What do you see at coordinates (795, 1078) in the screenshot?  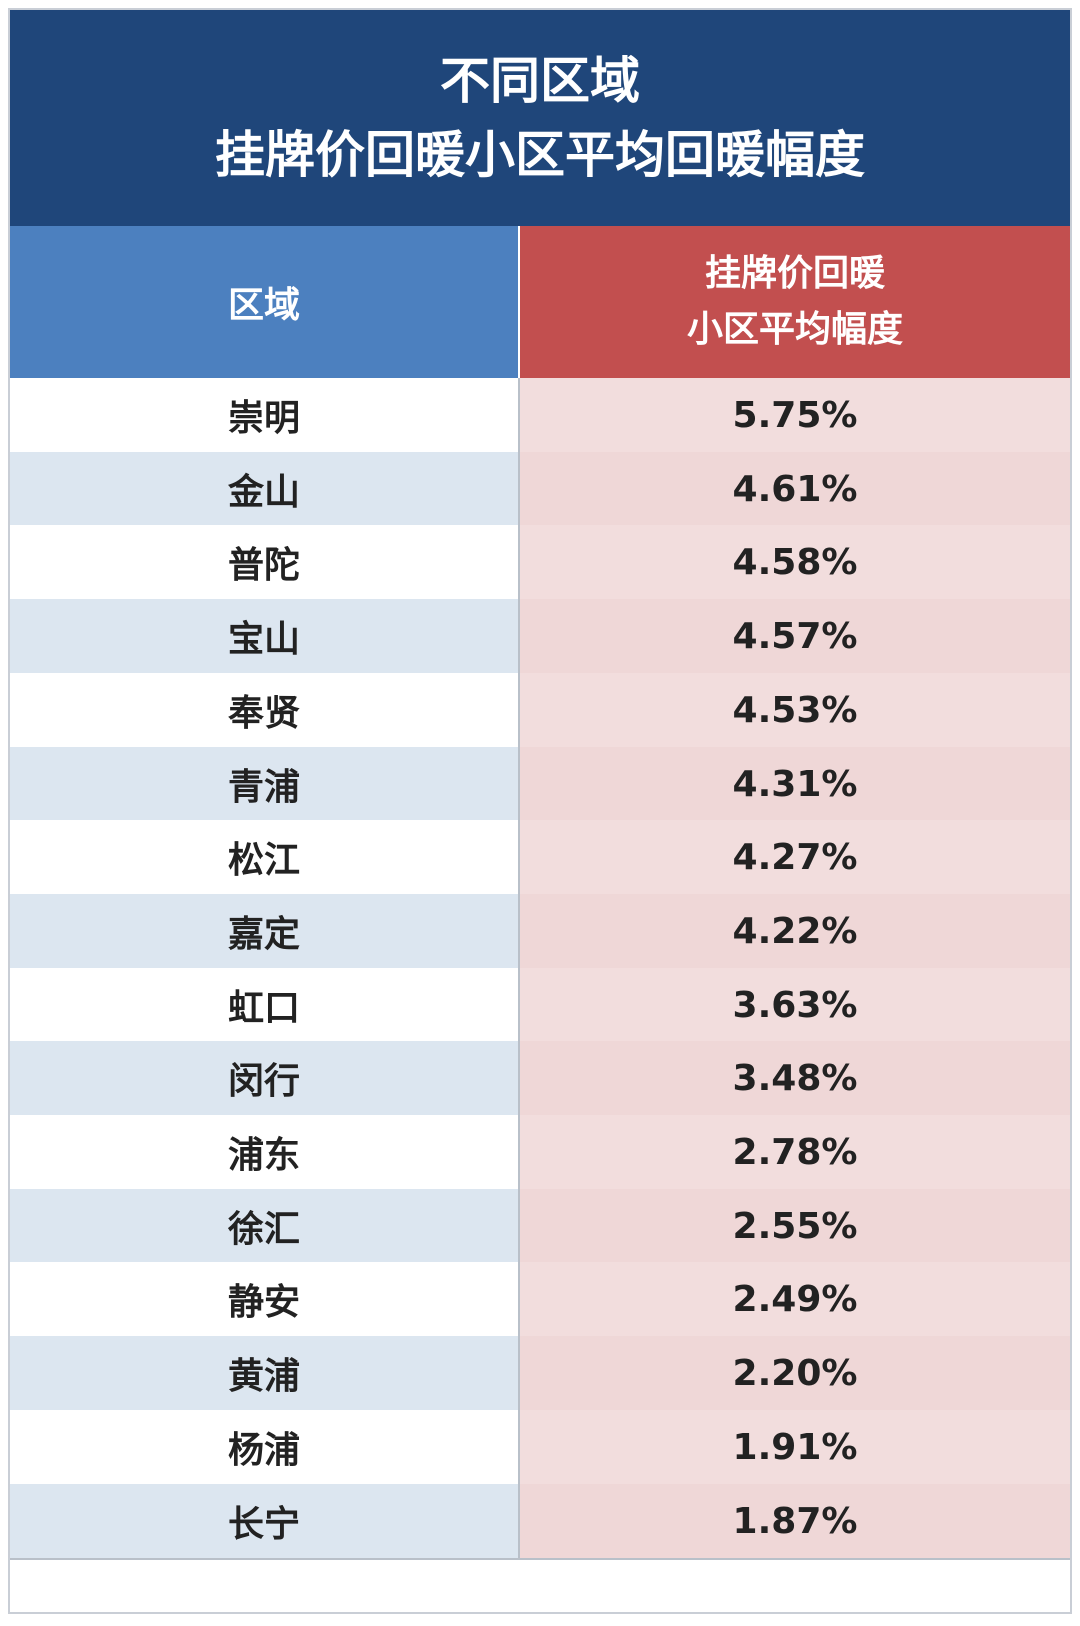 I see `value-cell: 3.48%` at bounding box center [795, 1078].